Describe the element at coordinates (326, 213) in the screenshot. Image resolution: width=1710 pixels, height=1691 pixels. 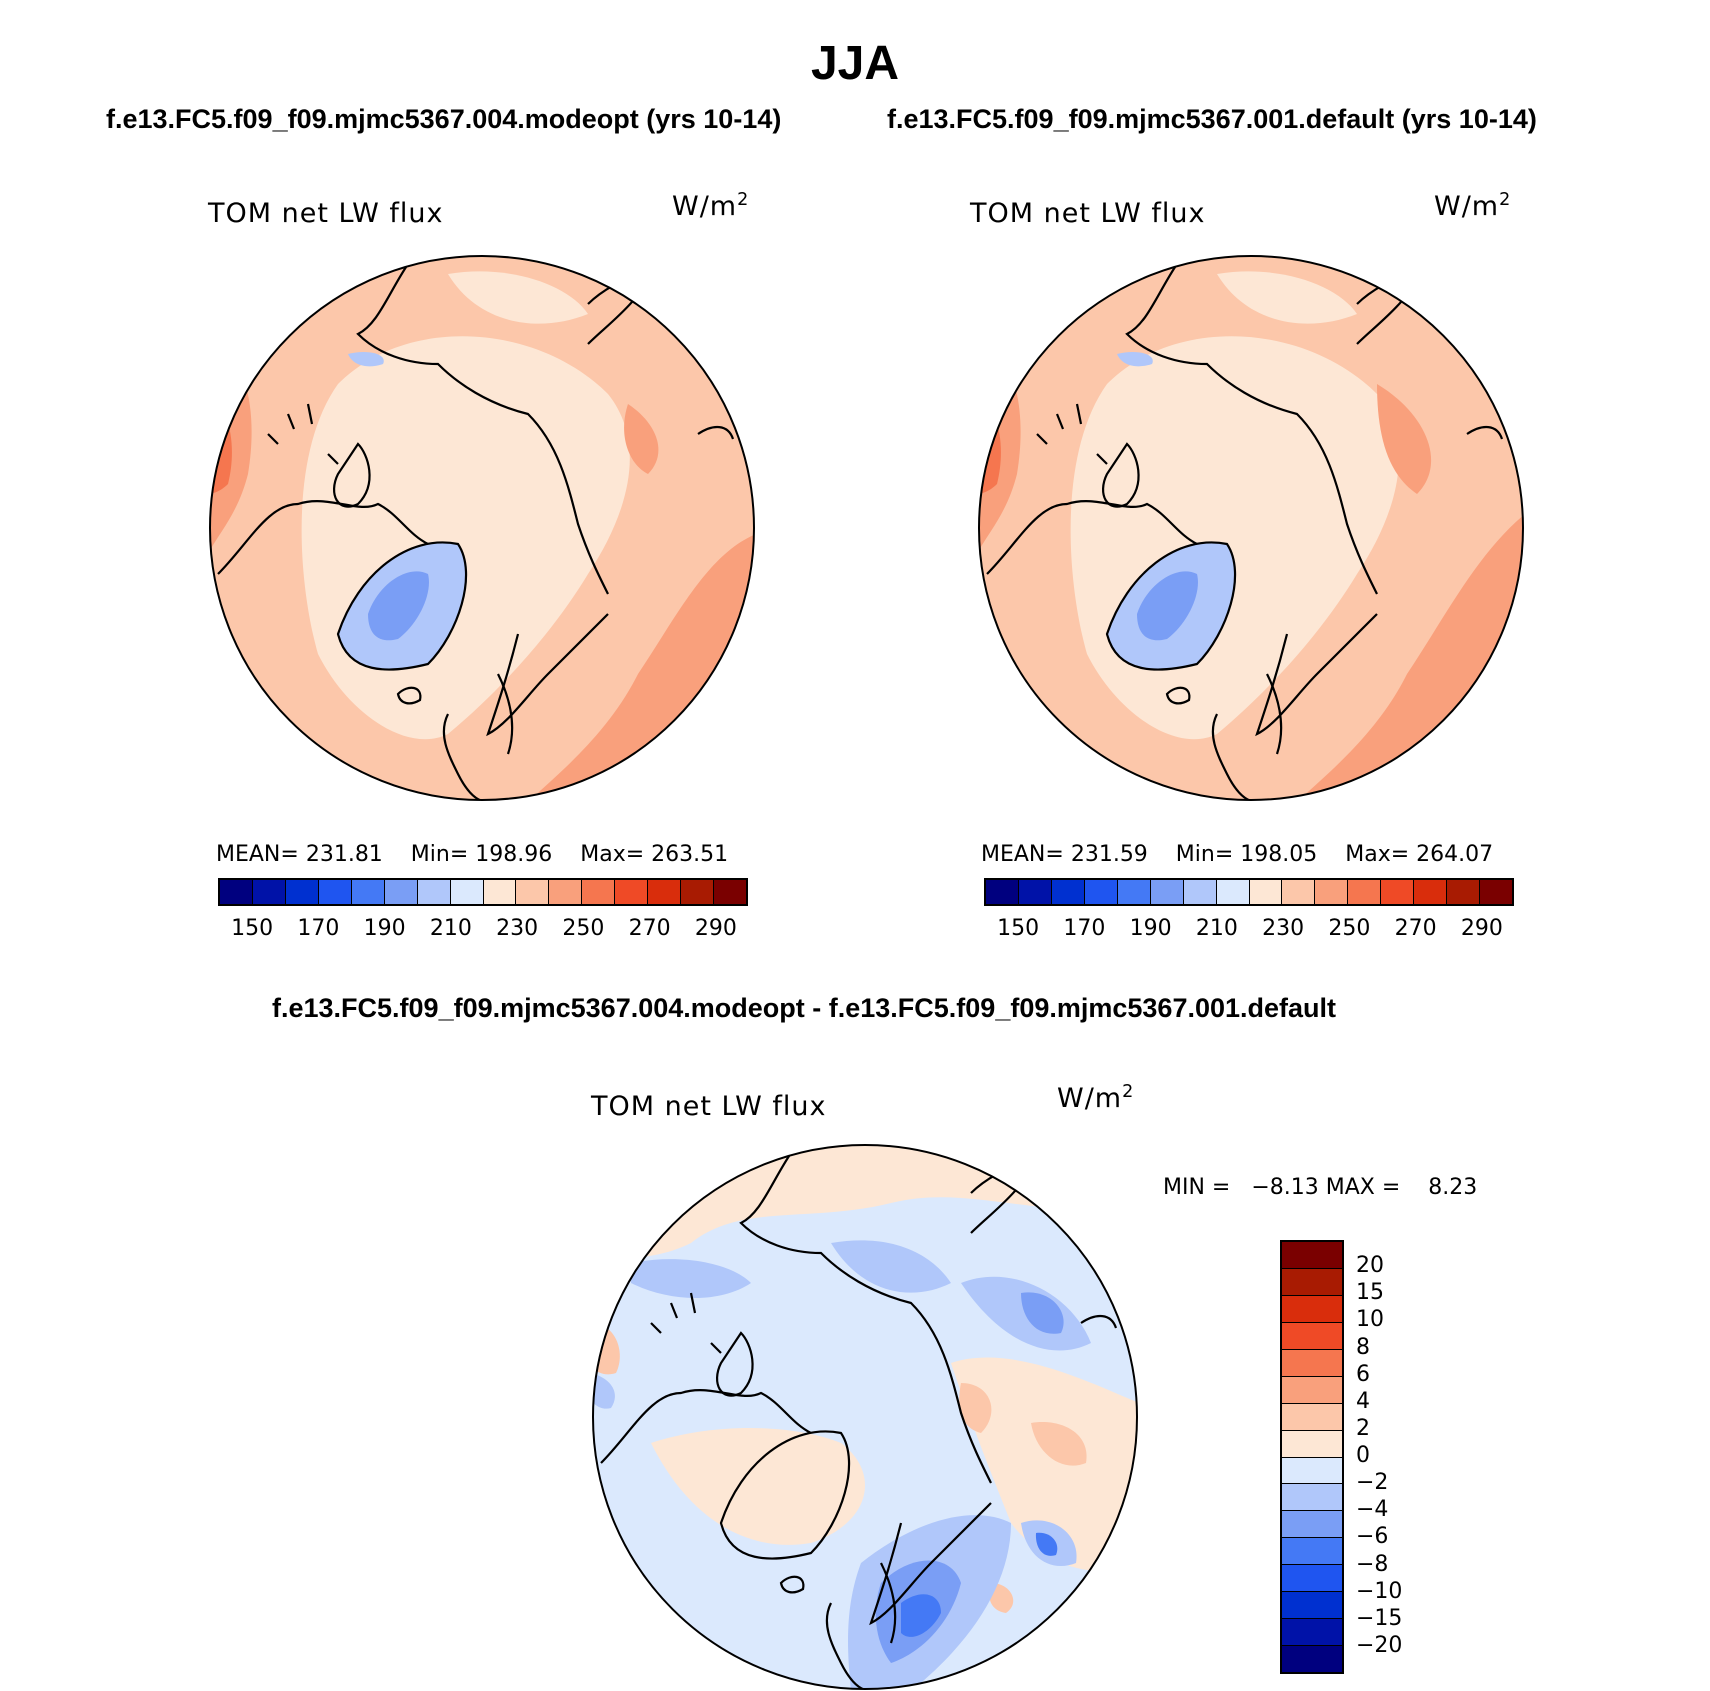
I see `panel1-variable-label: TOM net LW flux` at that location.